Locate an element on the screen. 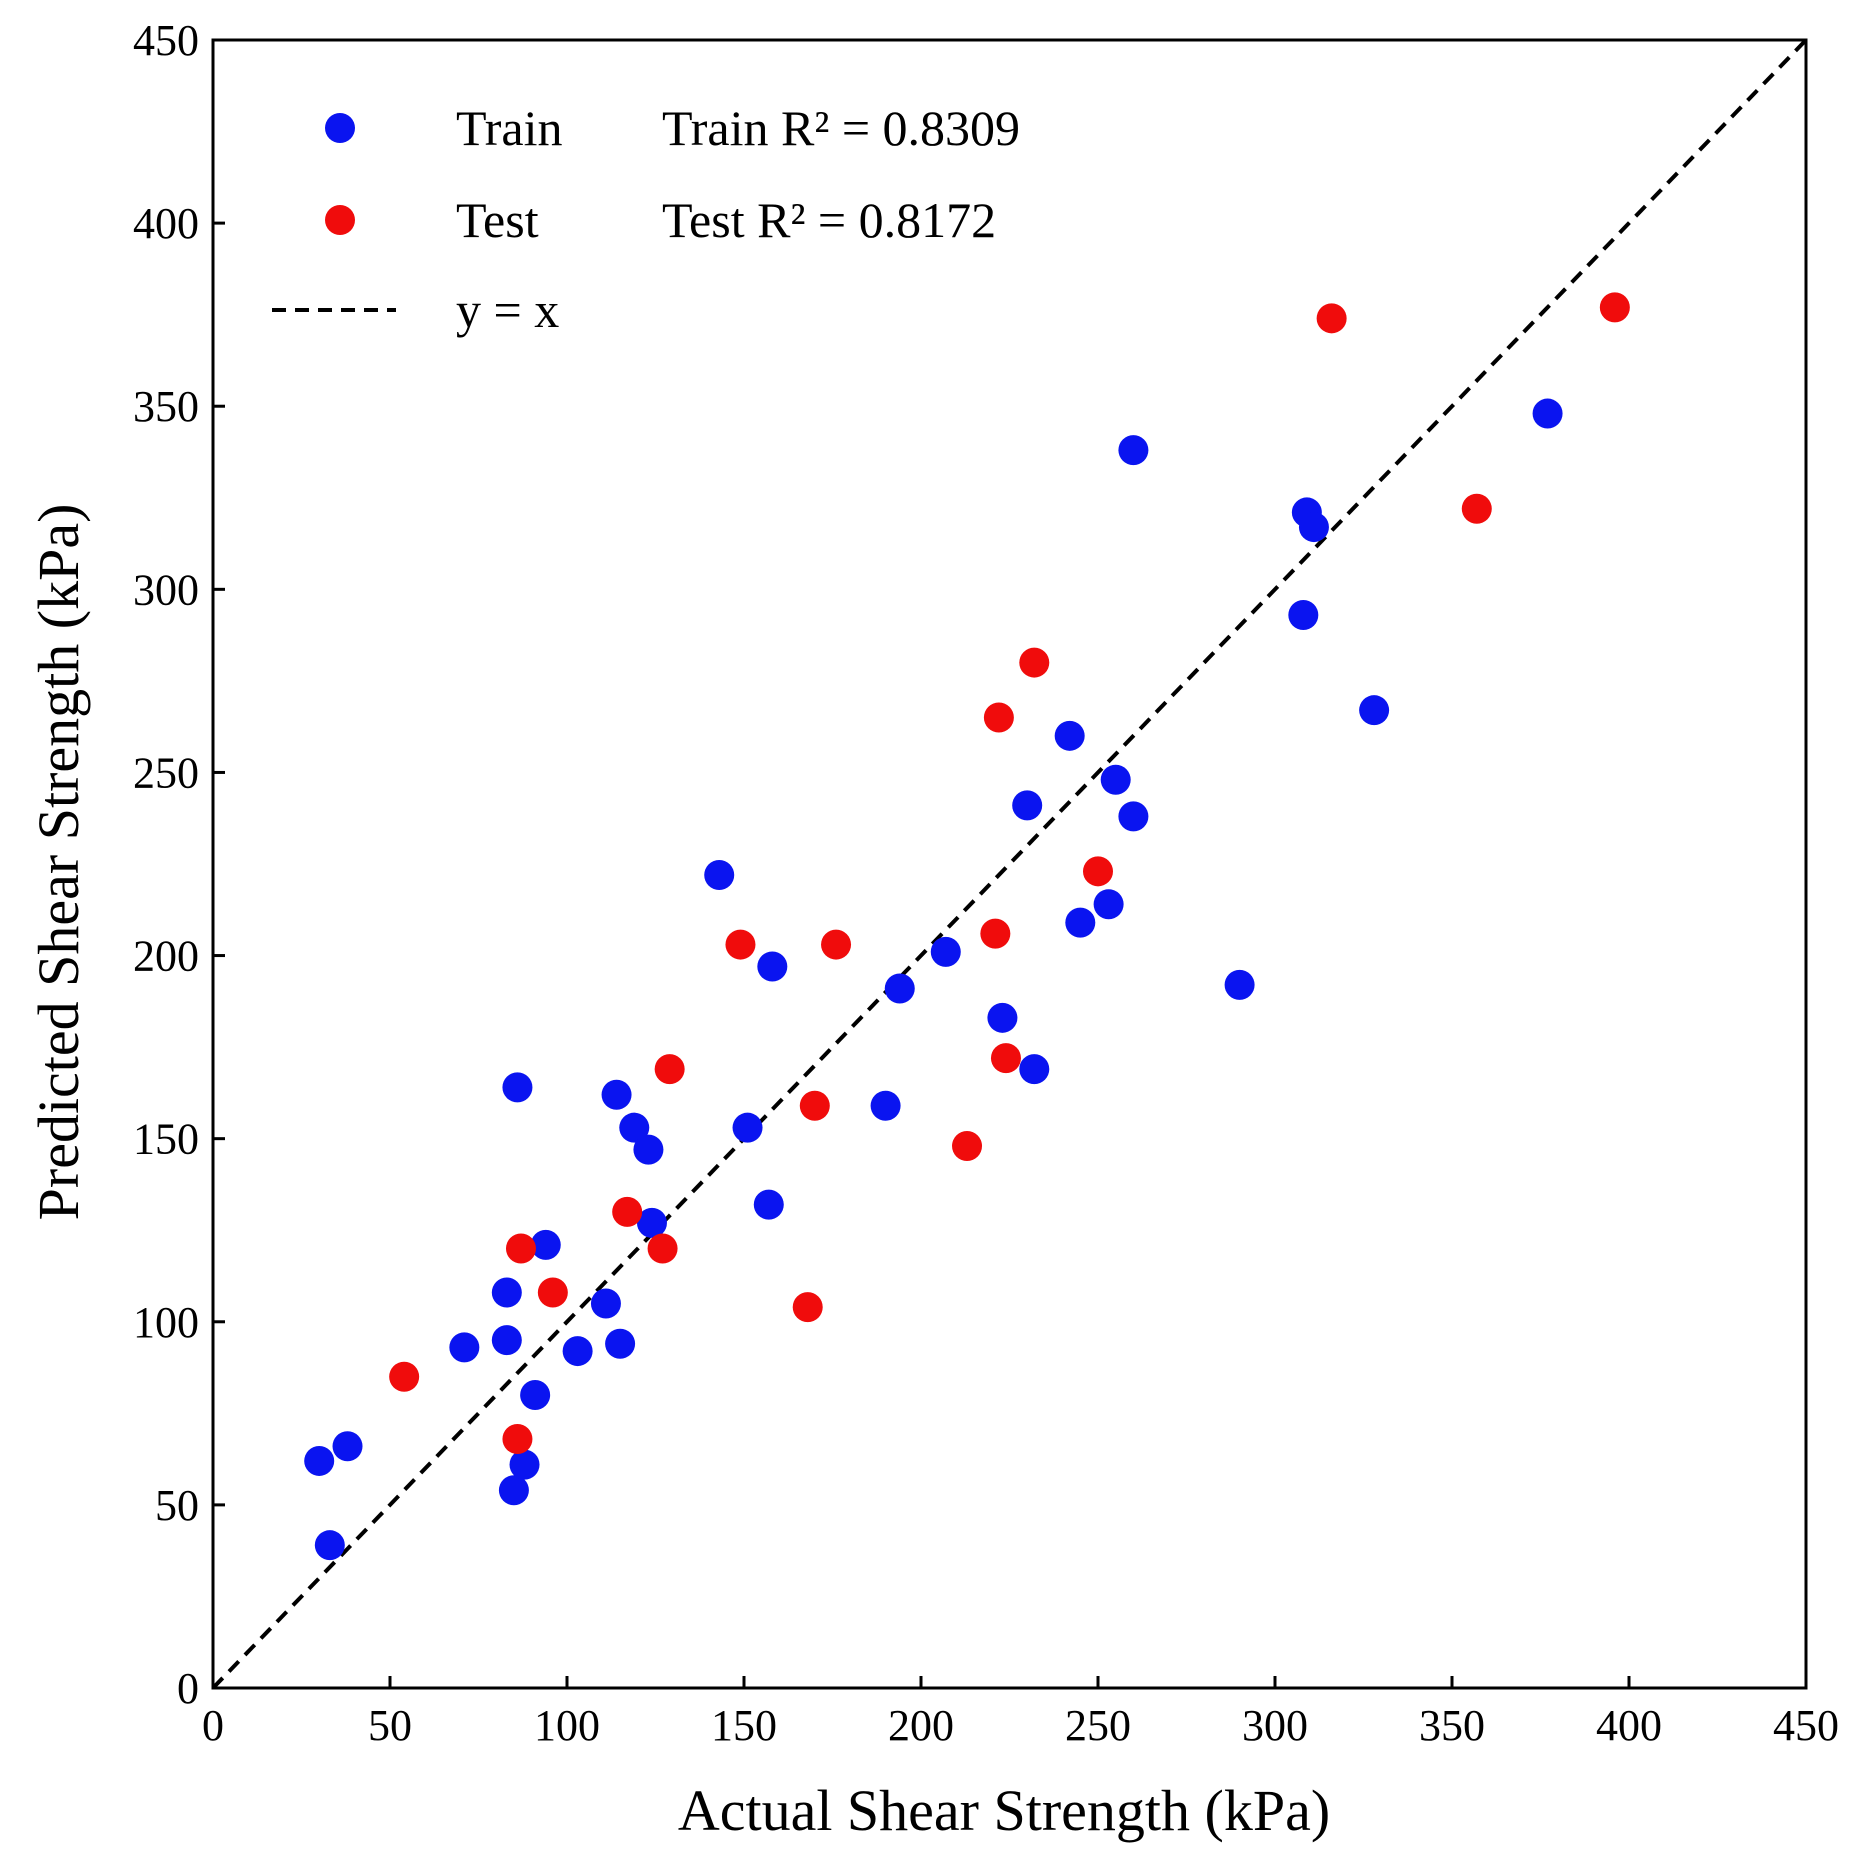 This screenshot has height=1855, width=1864. train-r2-annotation: Train R² = 0.8309 is located at coordinates (841, 128).